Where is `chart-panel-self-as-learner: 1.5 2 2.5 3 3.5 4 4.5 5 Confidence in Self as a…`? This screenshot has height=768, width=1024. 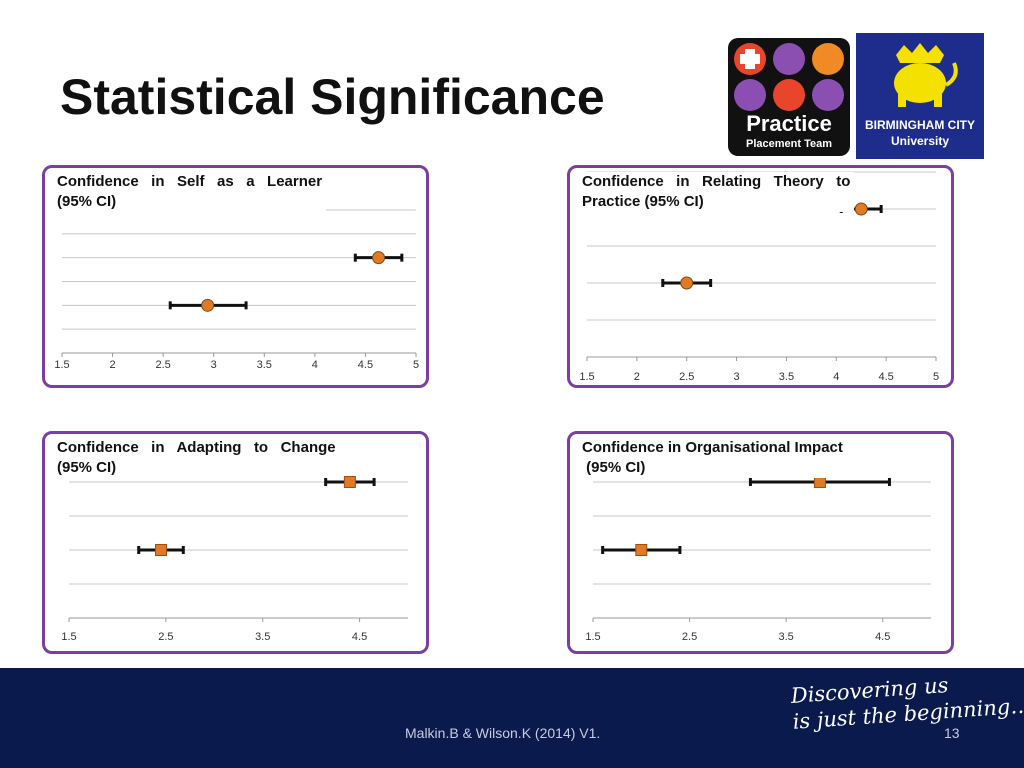
chart-panel-self-as-learner: 1.5 2 2.5 3 3.5 4 4.5 5 Confidence in Self as a… is located at coordinates (235, 276).